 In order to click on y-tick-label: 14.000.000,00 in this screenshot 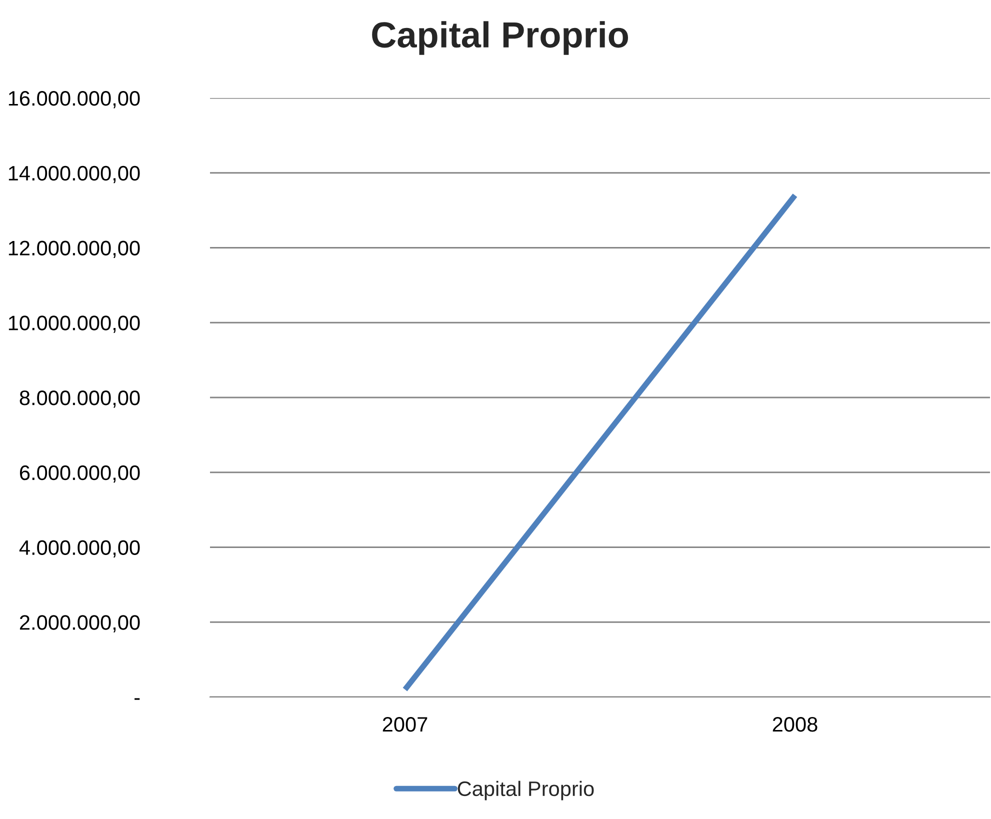, I will do `click(74, 175)`.